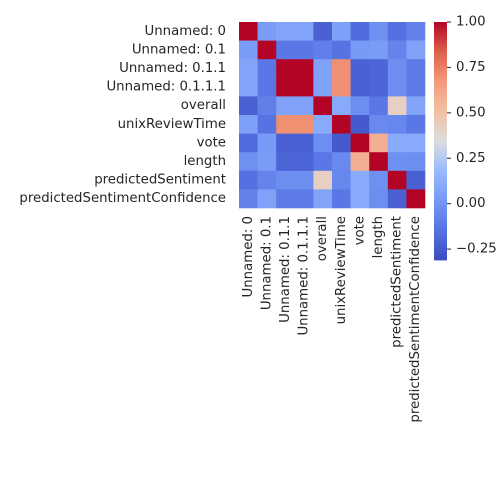  What do you see at coordinates (122, 198) in the screenshot?
I see `row-label: predictedSentimentConfidence` at bounding box center [122, 198].